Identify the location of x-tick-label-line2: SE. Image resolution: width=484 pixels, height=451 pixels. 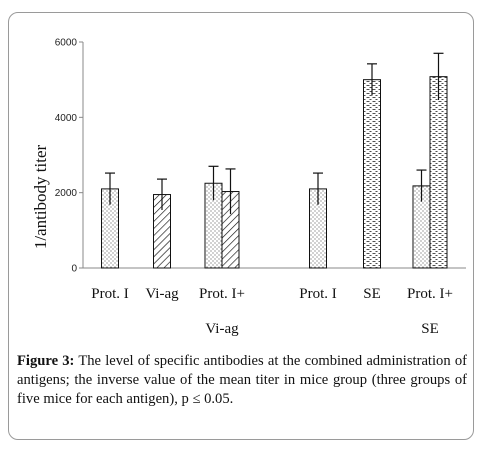
(430, 329).